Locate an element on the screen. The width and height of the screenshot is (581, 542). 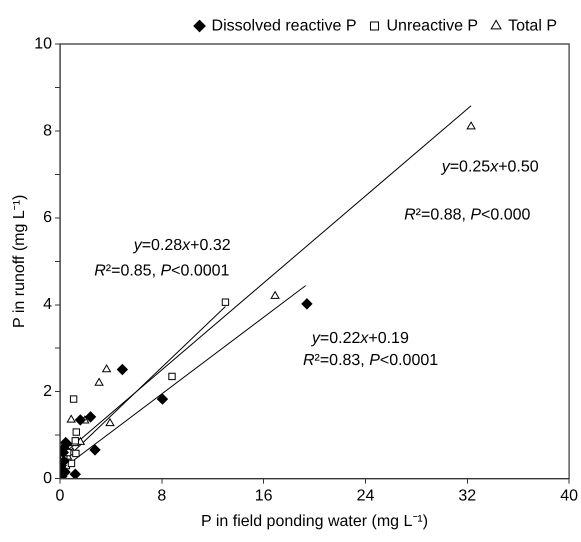
y-tick-label: 0 is located at coordinates (47, 479).